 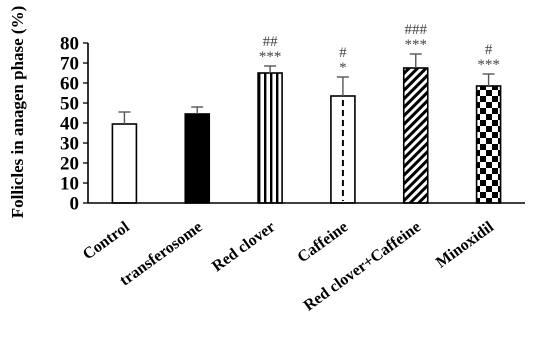 I want to click on bar-red-clover, so click(x=270, y=138).